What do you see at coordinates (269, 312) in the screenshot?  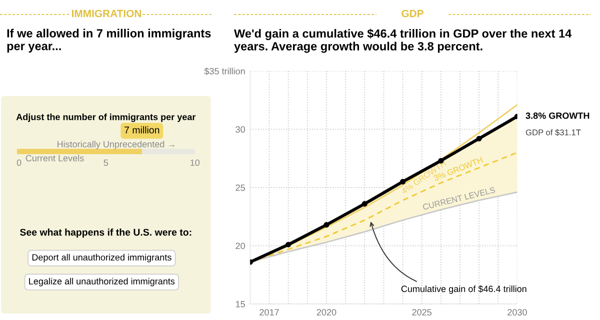 I see `x-tick-label: 2017` at bounding box center [269, 312].